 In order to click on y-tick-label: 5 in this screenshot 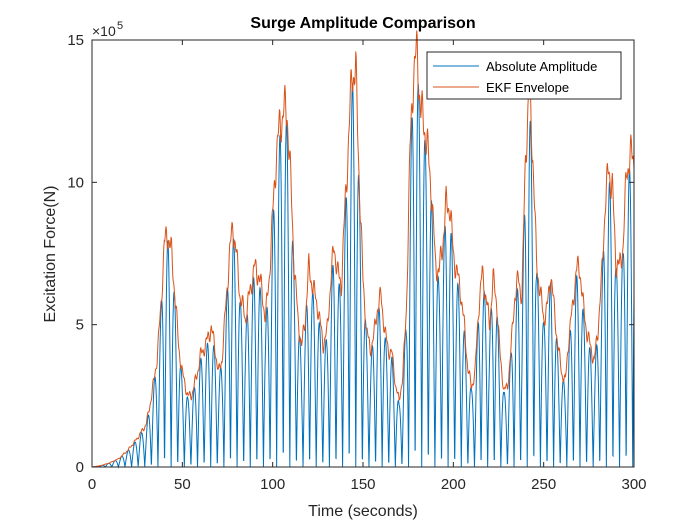, I will do `click(80, 325)`.